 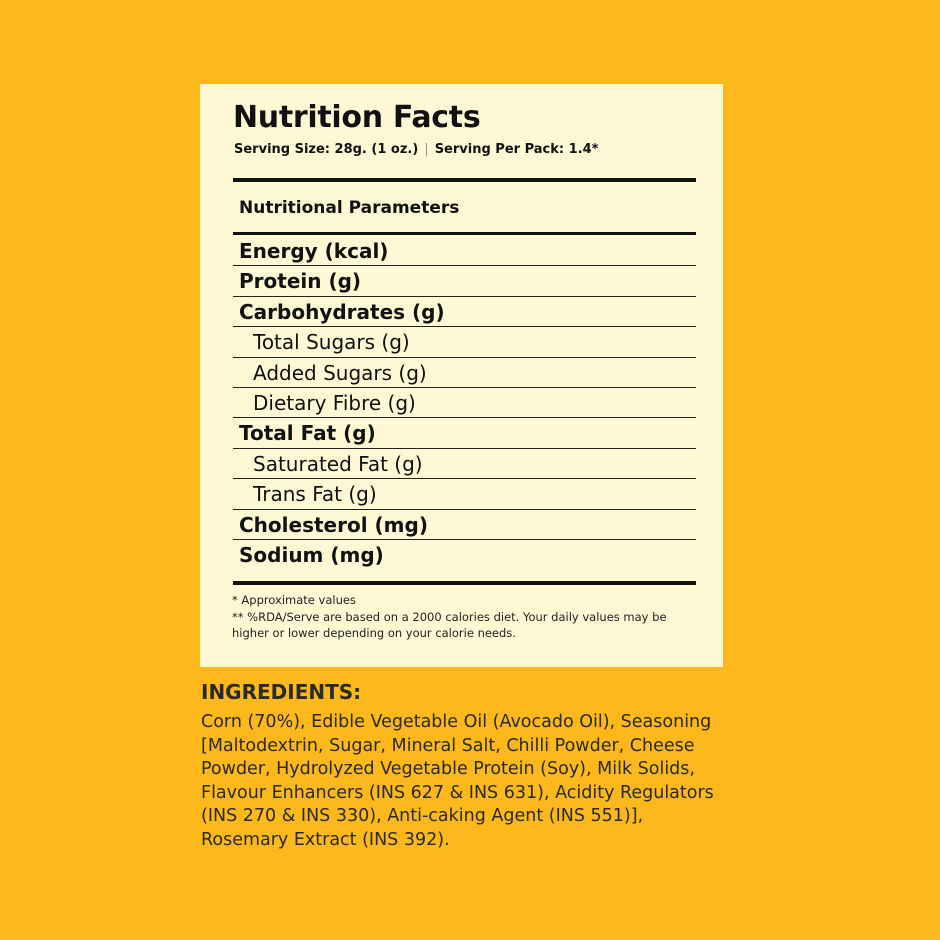 I want to click on serving-per-pack: Serving Per Pack: 1.4*, so click(x=516, y=149).